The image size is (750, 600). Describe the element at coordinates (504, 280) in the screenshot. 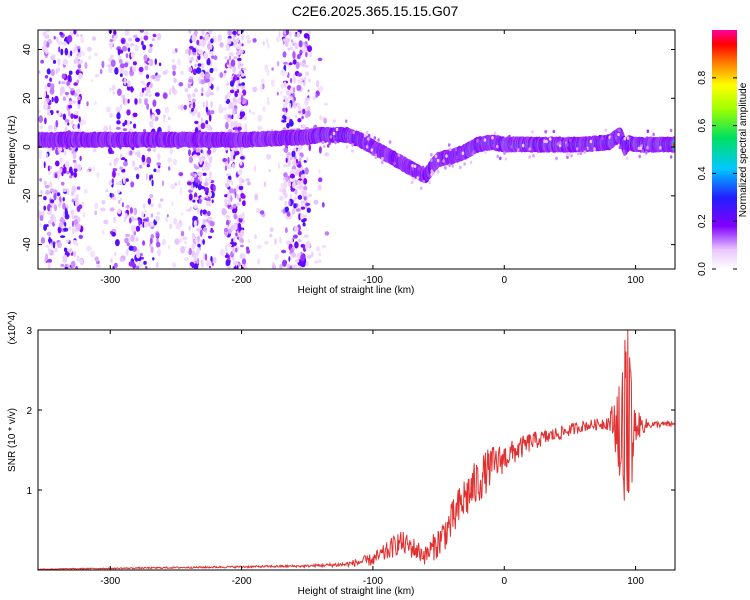

I see `x-tick-label: 0` at that location.